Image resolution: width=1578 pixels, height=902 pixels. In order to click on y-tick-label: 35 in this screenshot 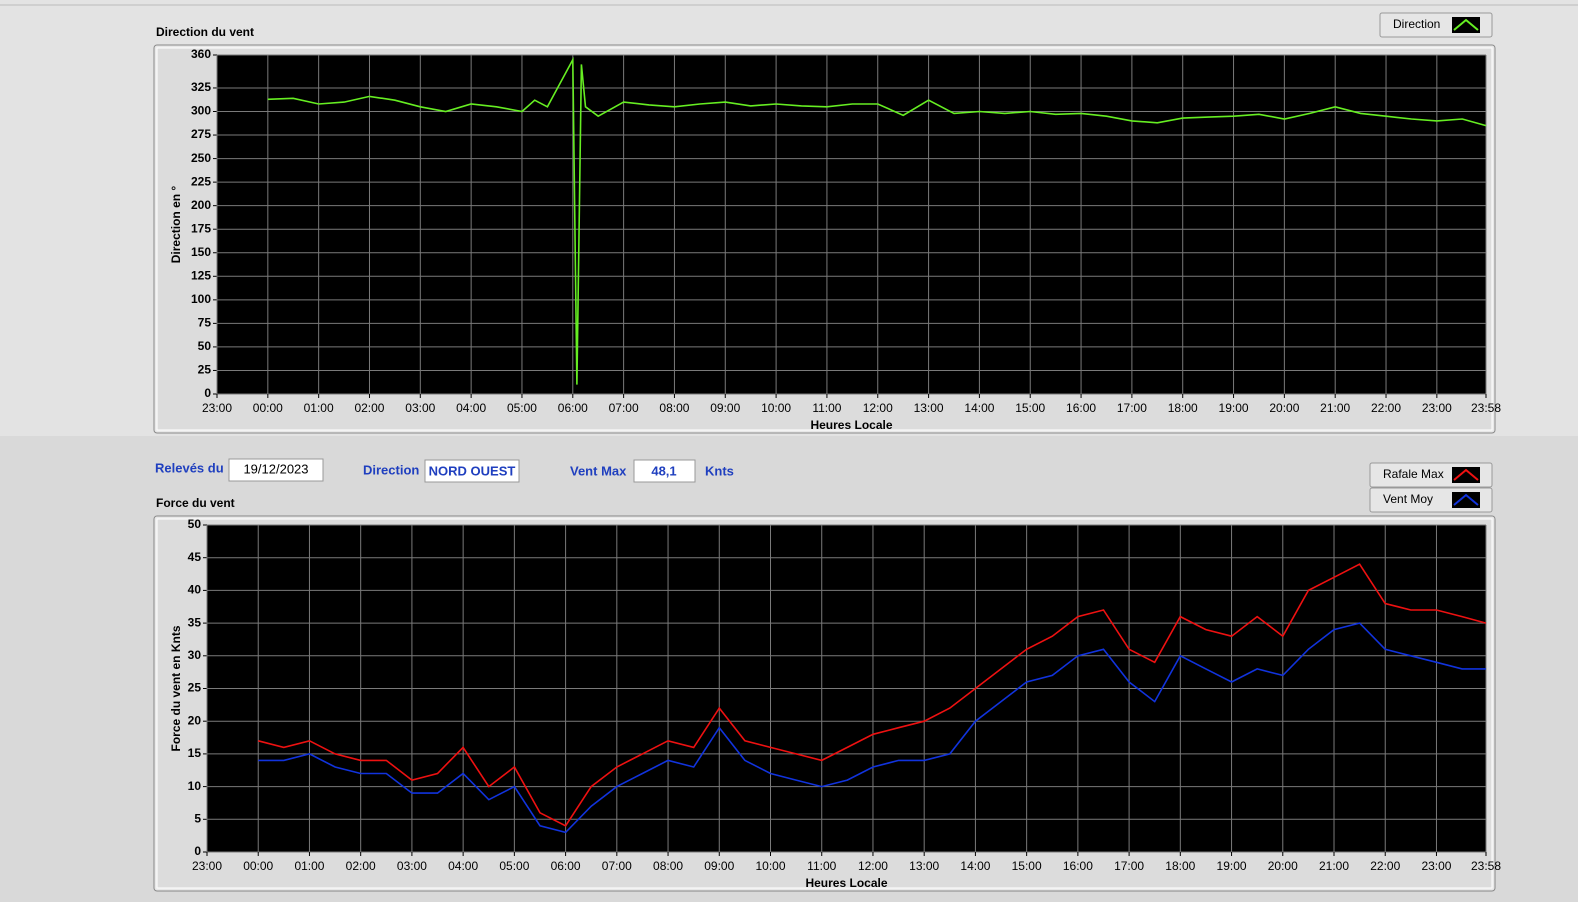, I will do `click(195, 622)`.